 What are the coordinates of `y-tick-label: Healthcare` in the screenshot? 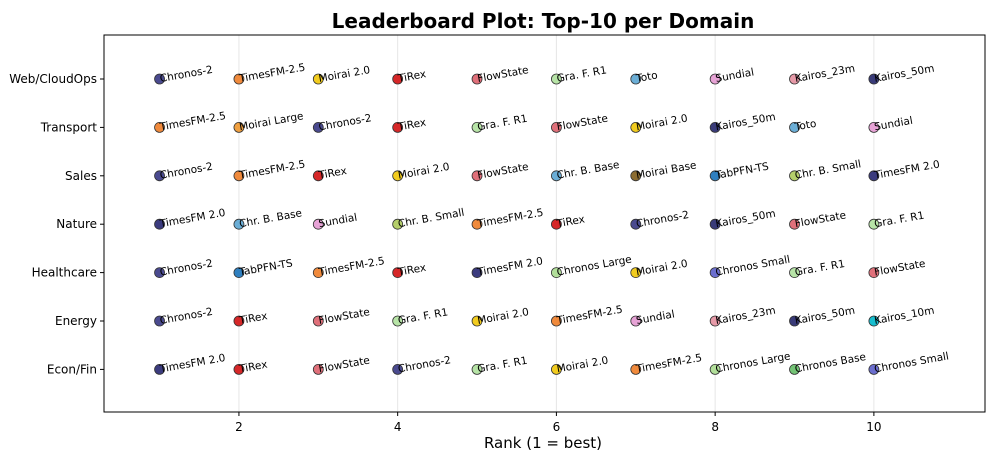 It's located at (64, 273).